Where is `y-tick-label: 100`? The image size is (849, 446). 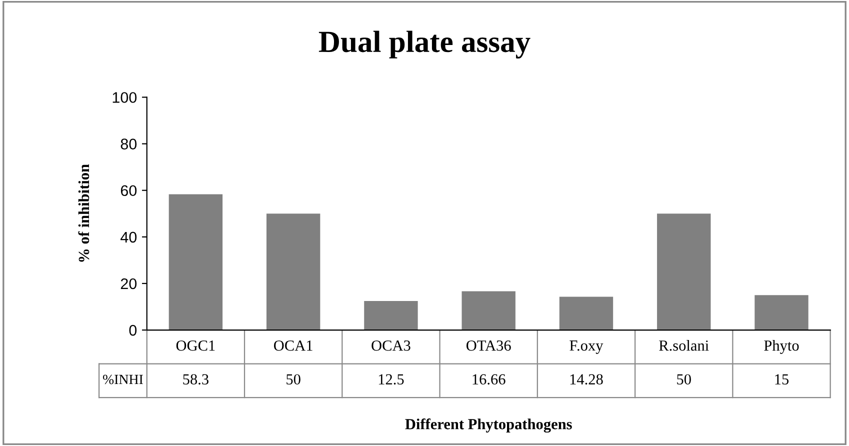 y-tick-label: 100 is located at coordinates (124, 97).